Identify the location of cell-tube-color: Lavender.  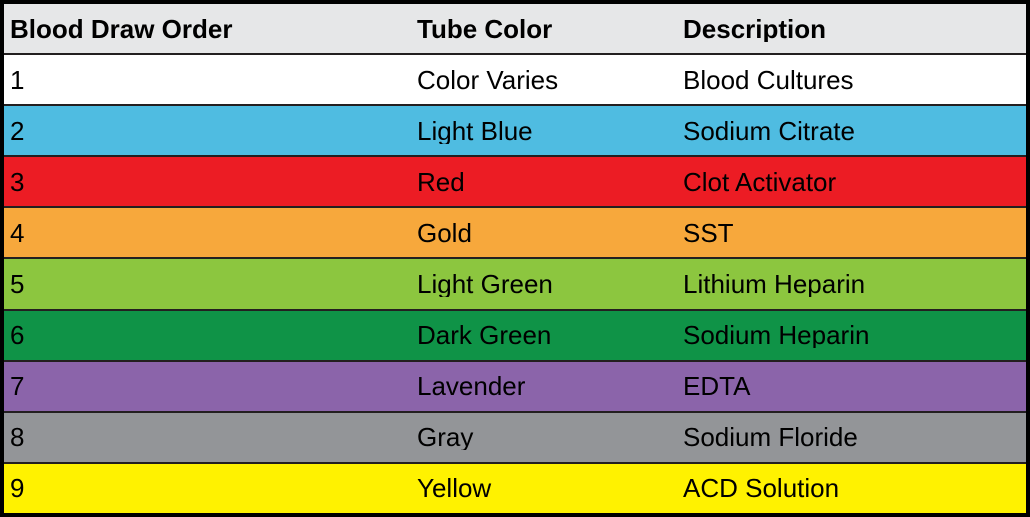
(471, 386).